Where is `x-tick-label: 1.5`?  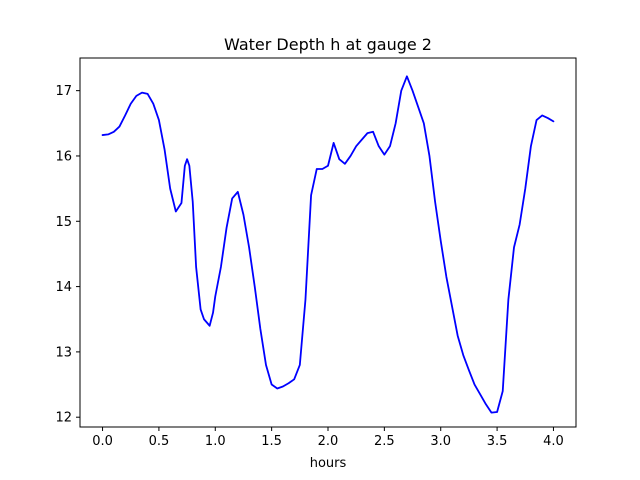 x-tick-label: 1.5 is located at coordinates (271, 441).